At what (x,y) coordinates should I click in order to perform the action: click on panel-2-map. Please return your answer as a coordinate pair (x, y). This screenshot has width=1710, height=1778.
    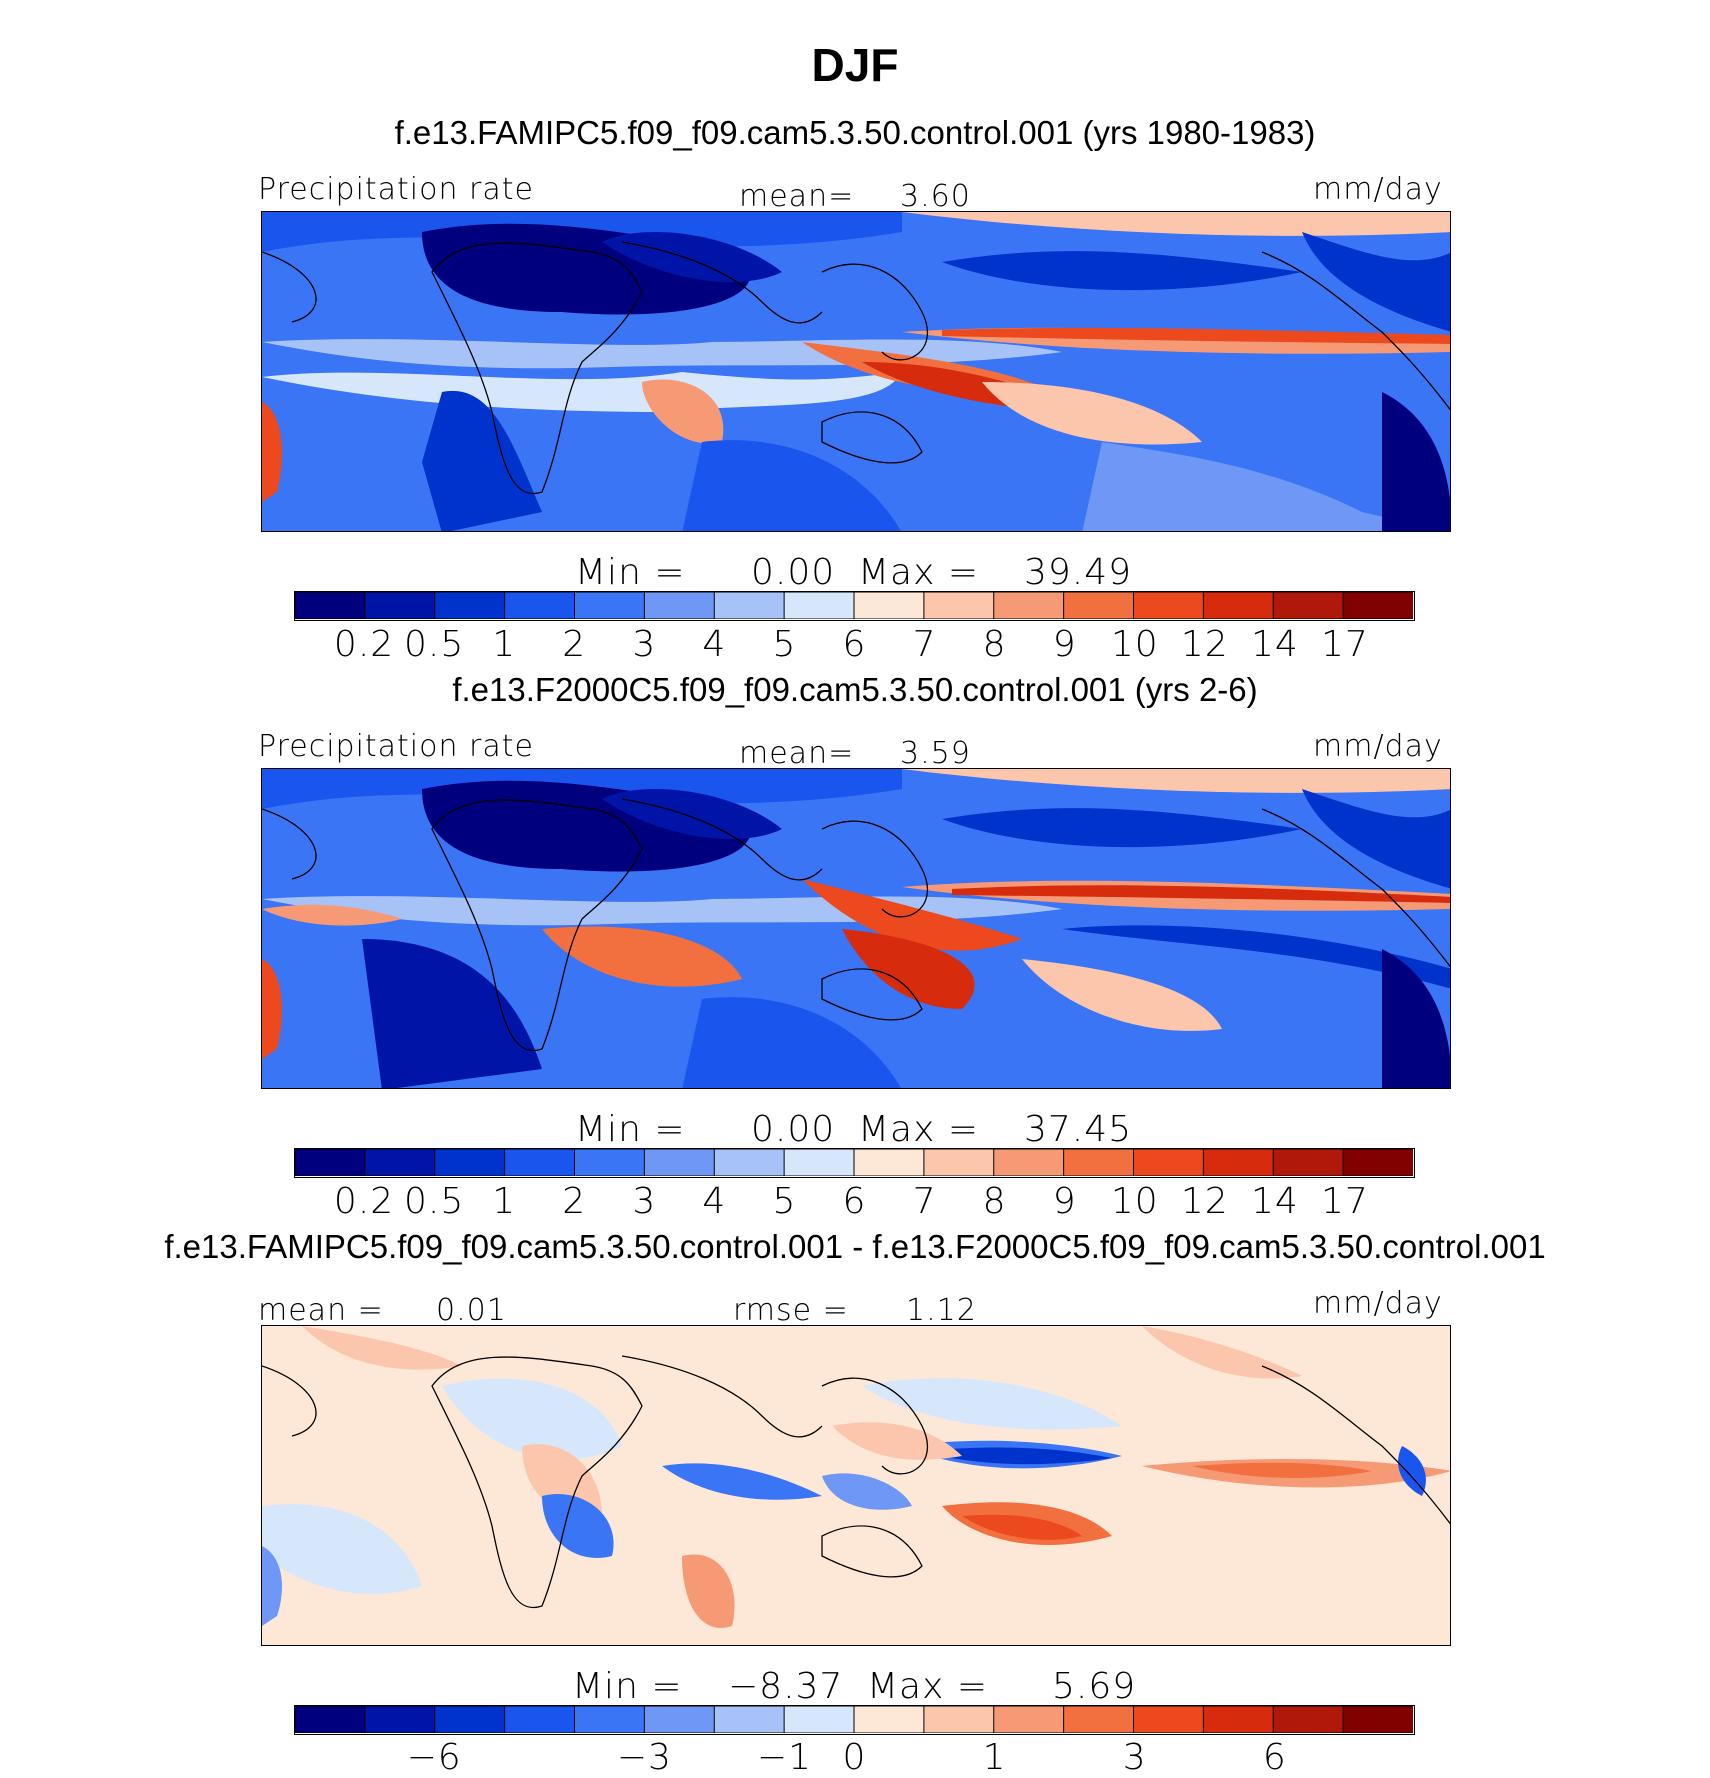
    Looking at the image, I should click on (856, 928).